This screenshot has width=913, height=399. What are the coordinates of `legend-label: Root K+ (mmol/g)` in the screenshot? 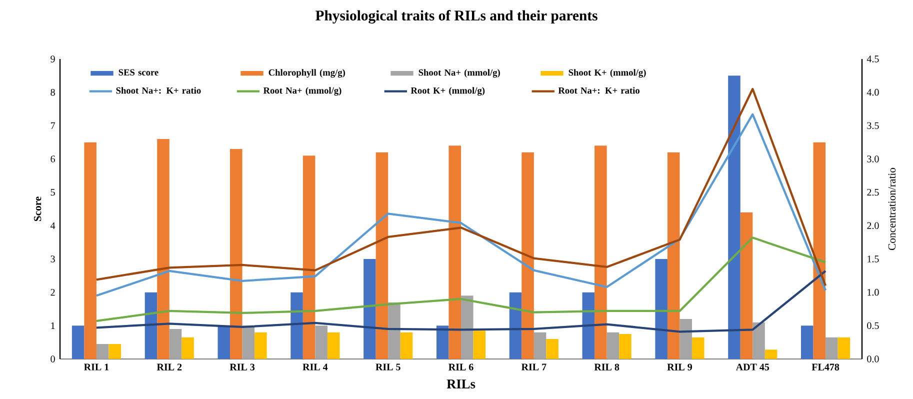 It's located at (447, 91).